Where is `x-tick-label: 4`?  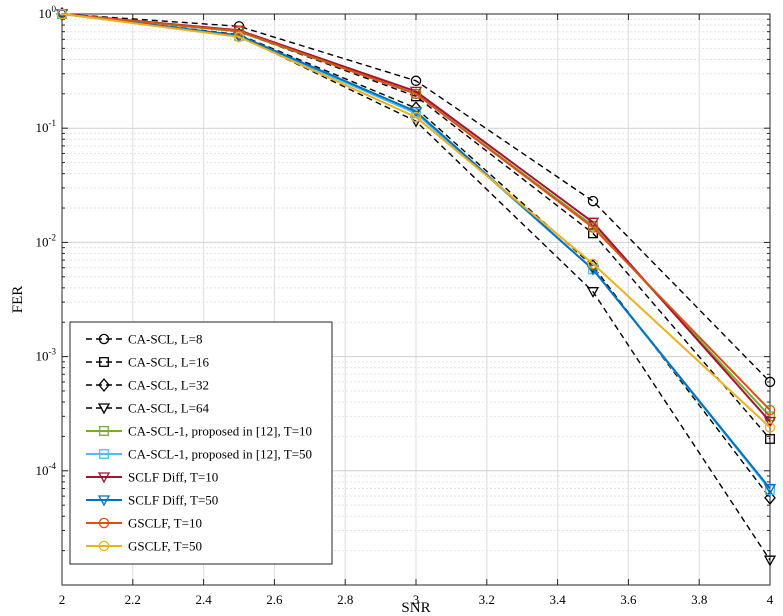
x-tick-label: 4 is located at coordinates (770, 599).